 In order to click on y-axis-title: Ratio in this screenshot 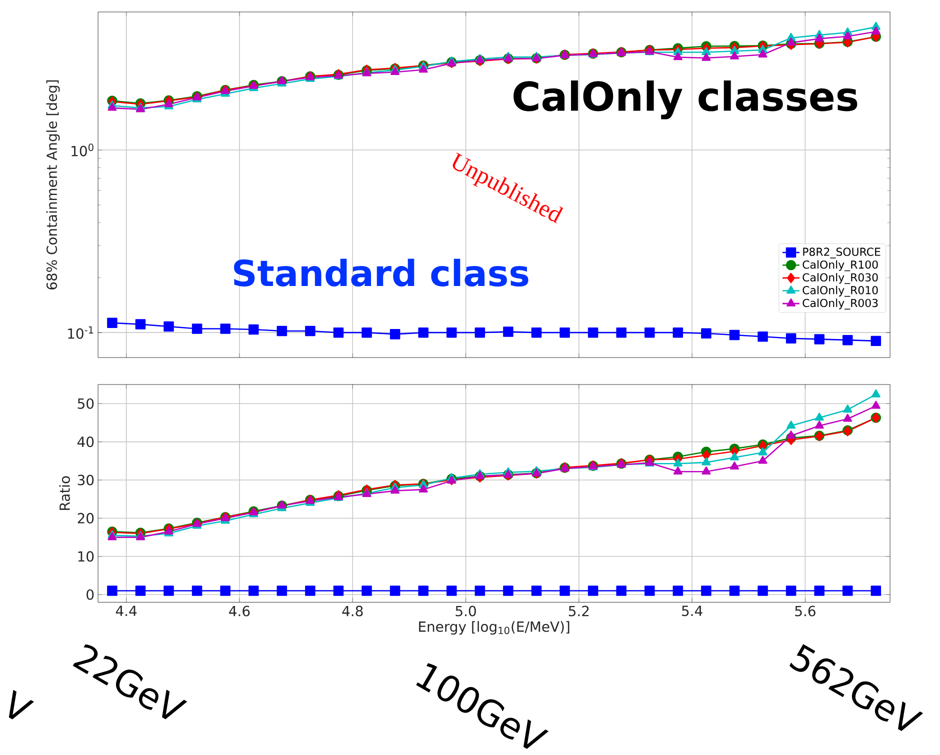, I will do `click(64, 493)`.